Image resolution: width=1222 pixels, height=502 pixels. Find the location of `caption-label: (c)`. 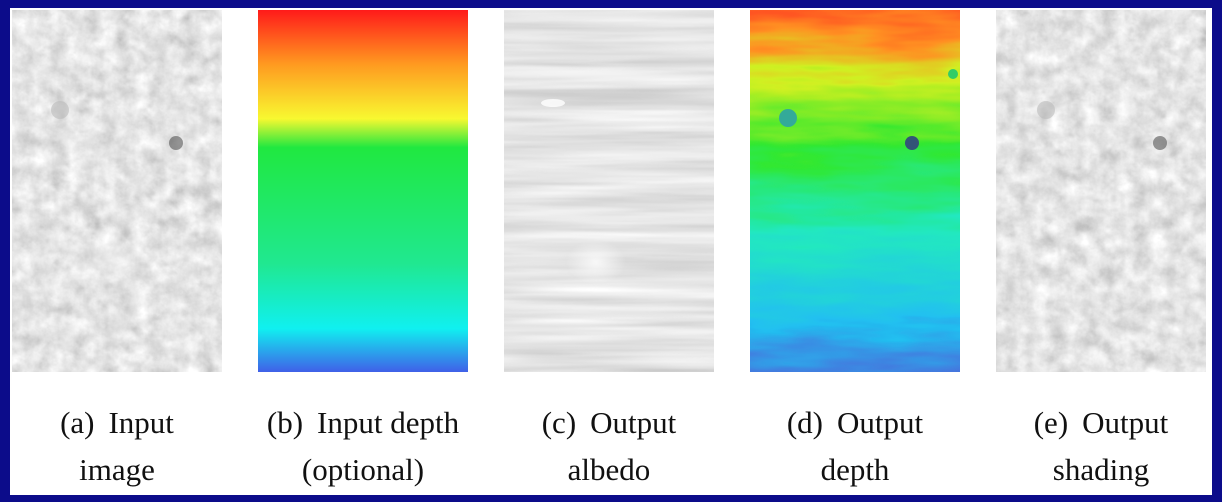

caption-label: (c) is located at coordinates (559, 422).